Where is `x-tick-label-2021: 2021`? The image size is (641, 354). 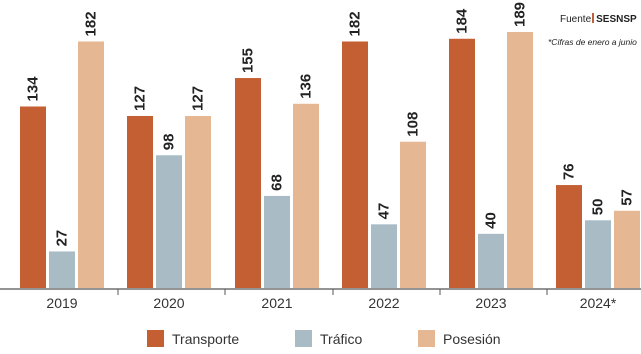 x-tick-label-2021: 2021 is located at coordinates (276, 303).